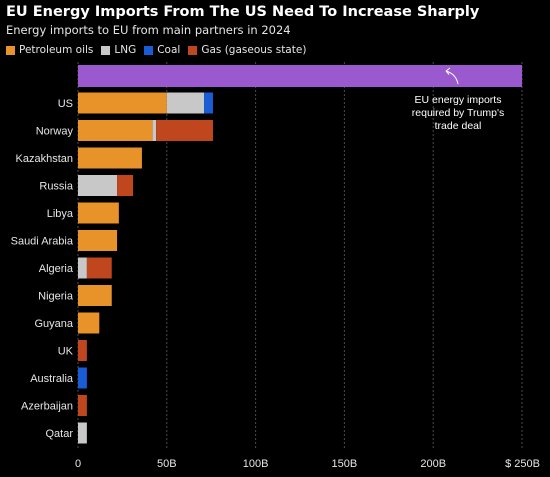 This screenshot has width=550, height=477. Describe the element at coordinates (44, 159) in the screenshot. I see `category-label: Kazakhstan` at that location.